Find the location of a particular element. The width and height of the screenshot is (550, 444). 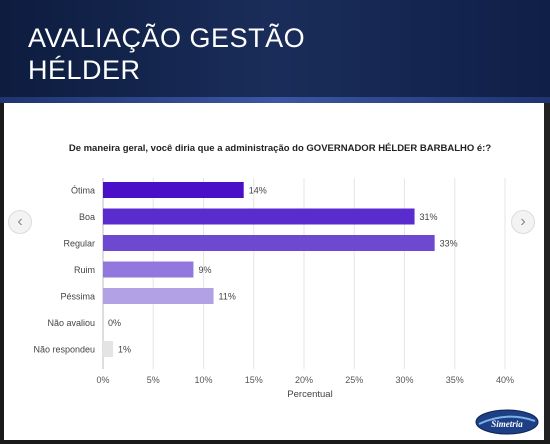

data-label: 33% is located at coordinates (449, 244).